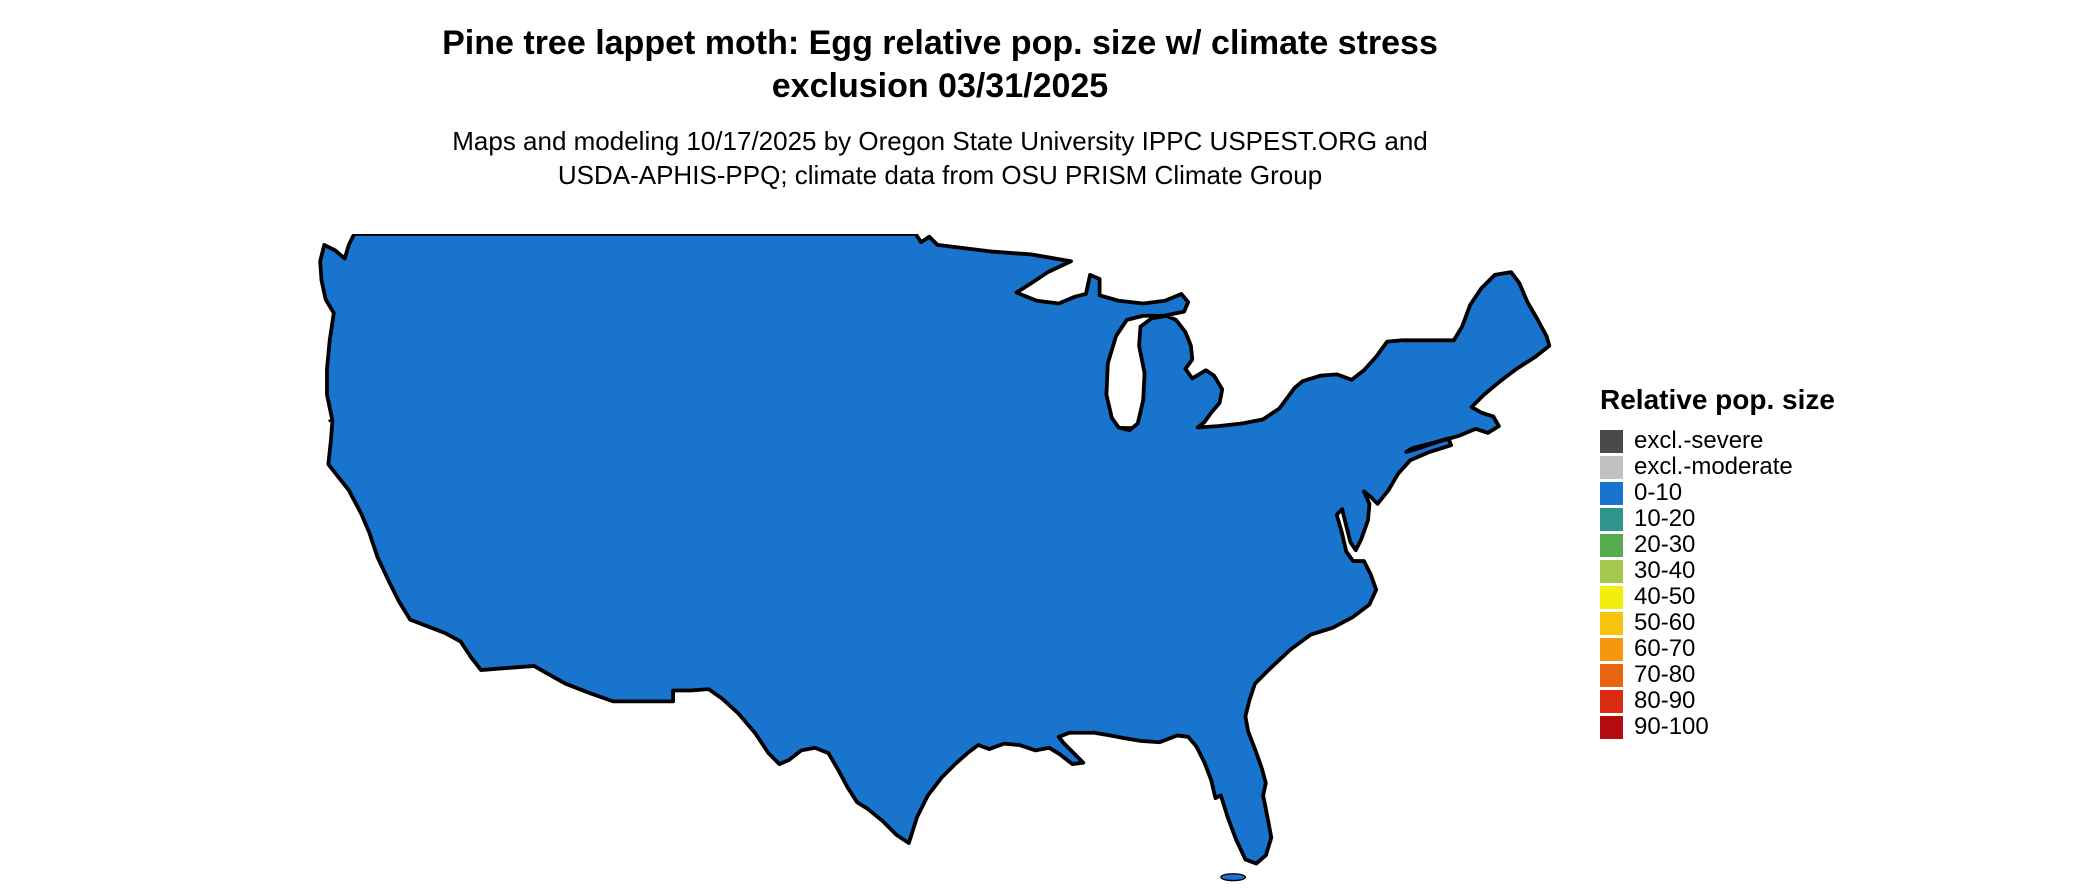 Image resolution: width=2100 pixels, height=892 pixels. What do you see at coordinates (1671, 726) in the screenshot?
I see `legend-label-90-100: 90-100` at bounding box center [1671, 726].